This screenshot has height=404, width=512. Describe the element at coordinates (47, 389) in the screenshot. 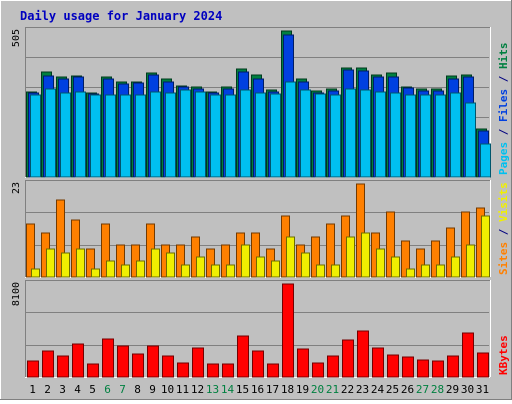

I see `x-tick-label-day-2: 2` at that location.